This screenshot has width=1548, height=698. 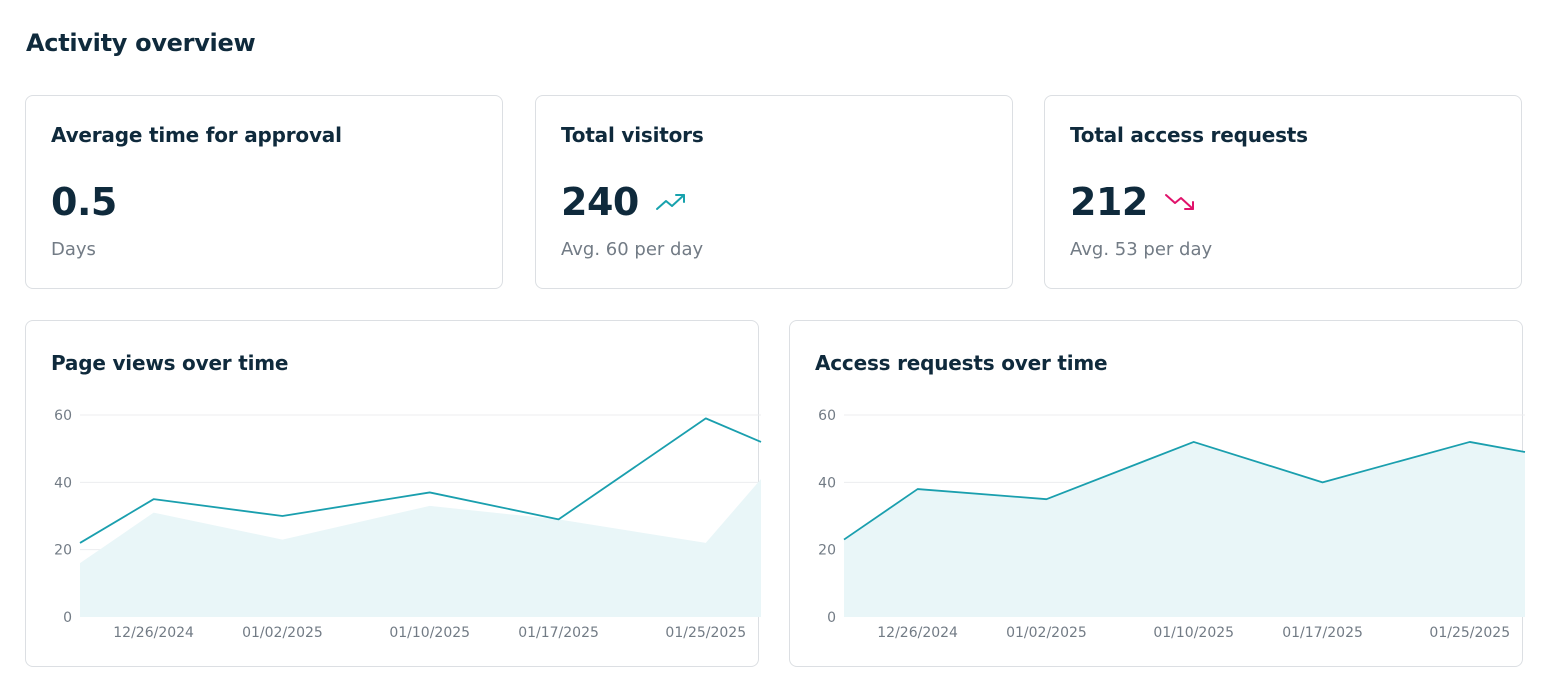 What do you see at coordinates (73, 249) in the screenshot?
I see `stat-subtitle: Days` at bounding box center [73, 249].